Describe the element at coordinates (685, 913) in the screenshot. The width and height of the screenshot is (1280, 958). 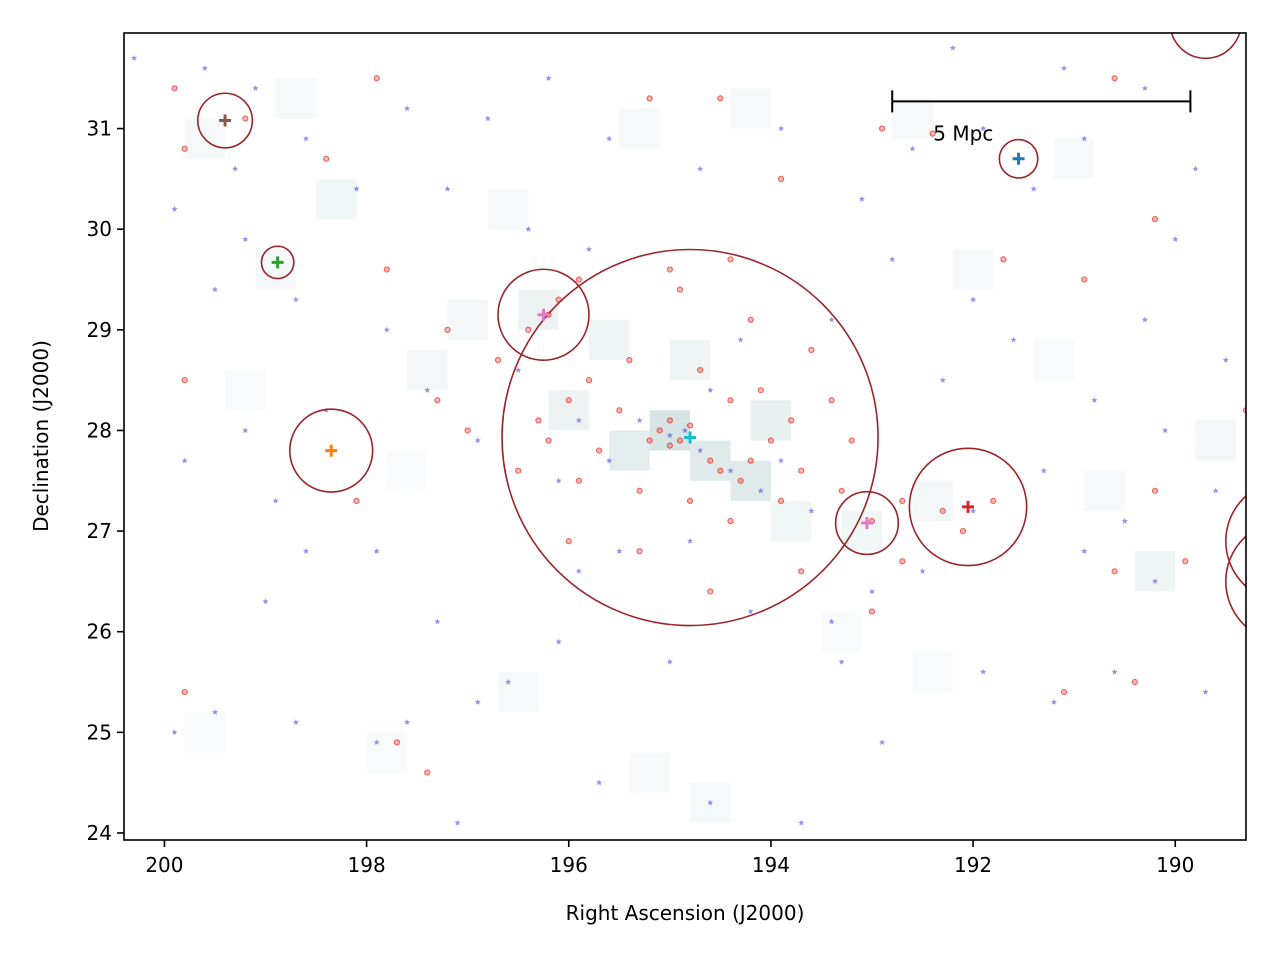
I see `x-axis-label: Right Ascension (J2000)` at that location.